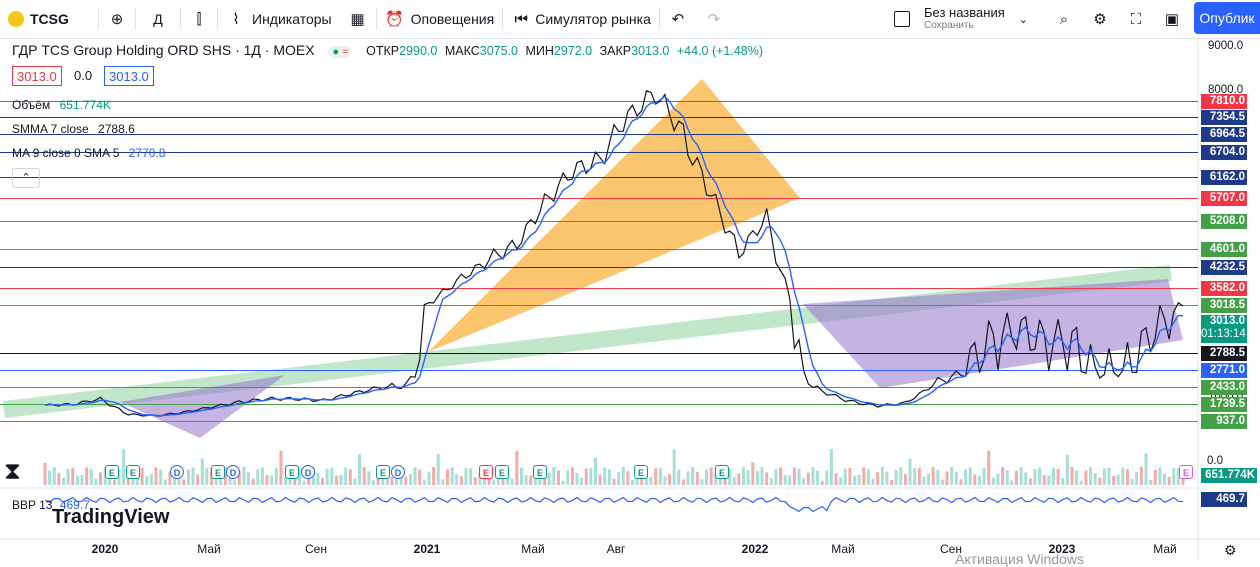 Image resolution: width=1260 pixels, height=567 pixels. Describe the element at coordinates (1227, 18) in the screenshot. I see `publish-button: Опублик` at that location.